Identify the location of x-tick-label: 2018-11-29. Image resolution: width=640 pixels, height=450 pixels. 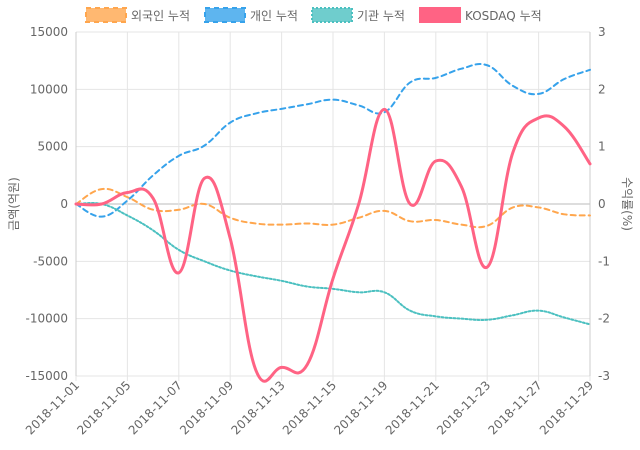
(566, 407).